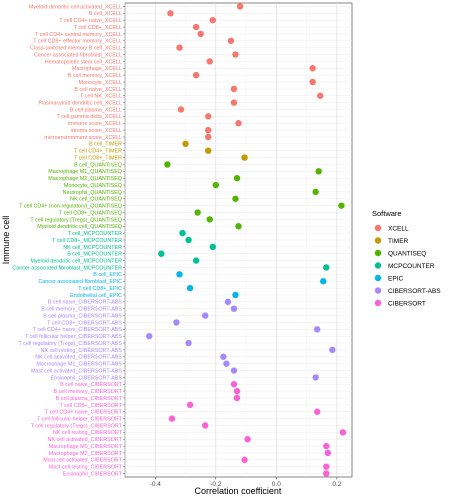 The height and width of the screenshot is (500, 449). Describe the element at coordinates (86, 447) in the screenshot. I see `y-tick-label: Macrophage M0_CIBERSORT` at that location.